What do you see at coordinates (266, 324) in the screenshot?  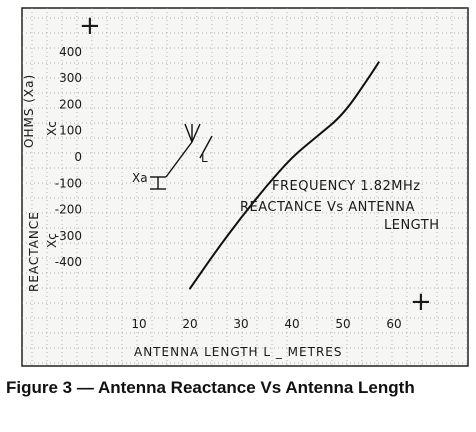 I see `x-tick-labels: 10 20 30 40 50 60` at bounding box center [266, 324].